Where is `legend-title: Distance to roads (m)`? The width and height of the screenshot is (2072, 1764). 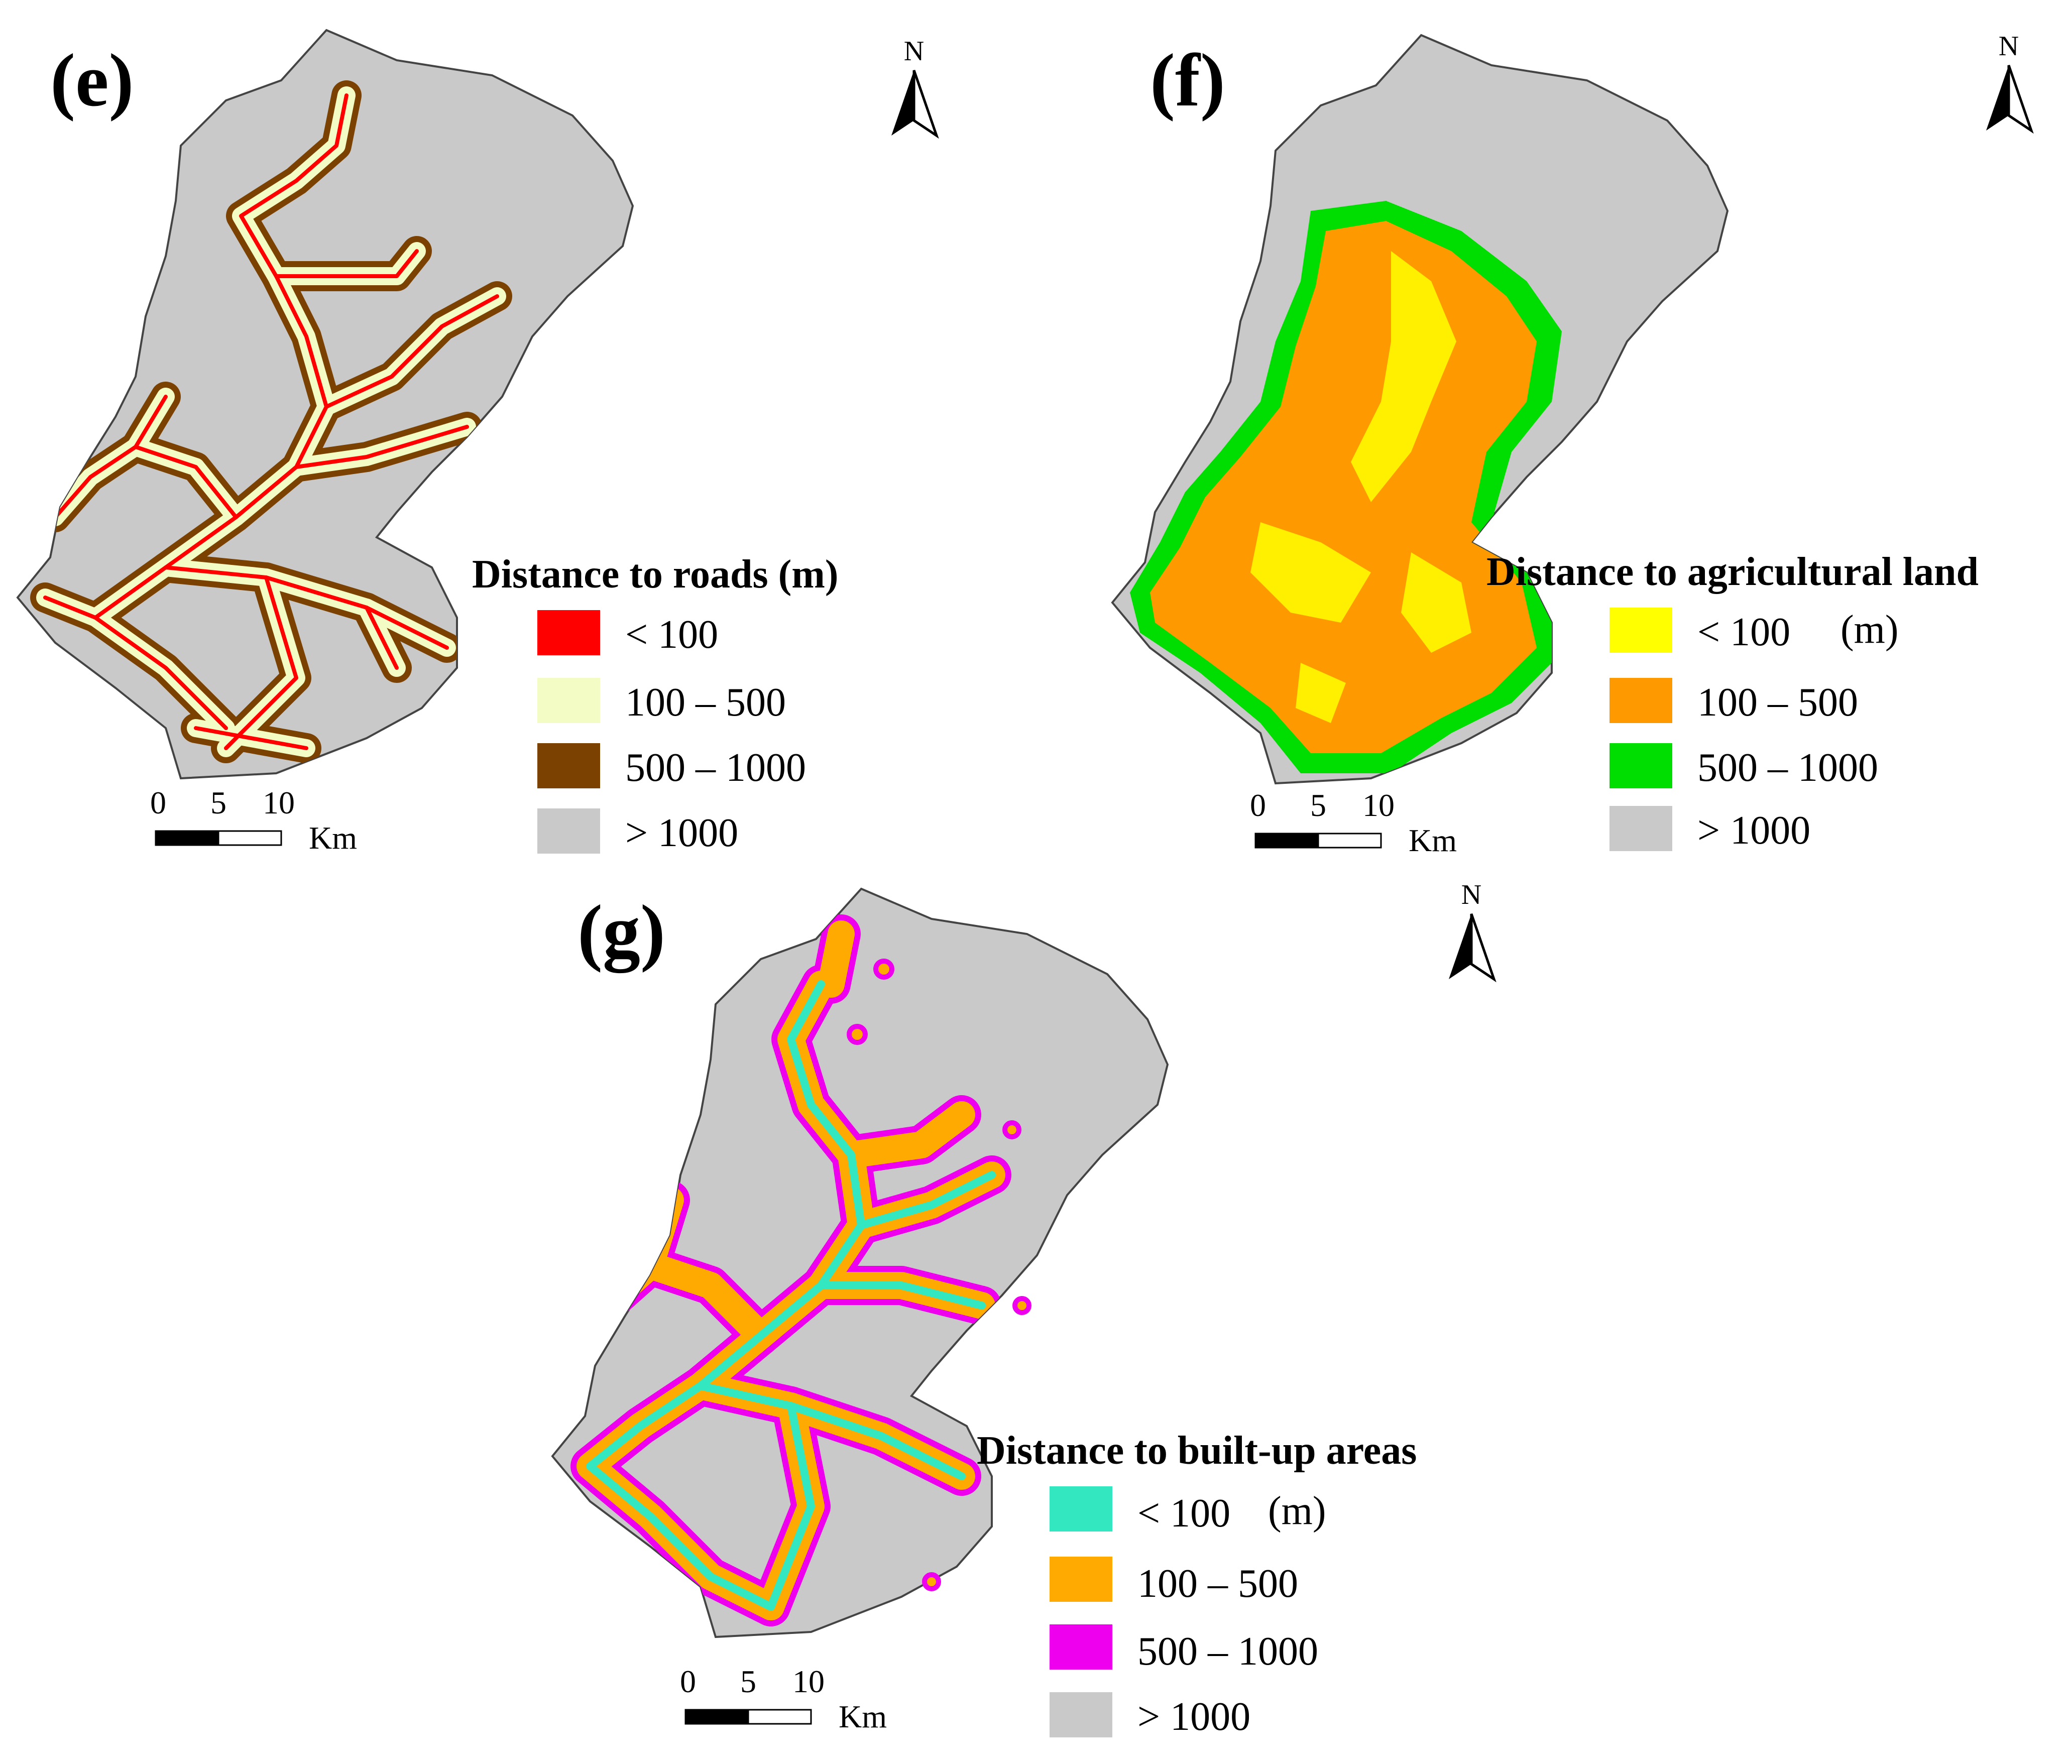
legend-title: Distance to roads (m) is located at coordinates (655, 574).